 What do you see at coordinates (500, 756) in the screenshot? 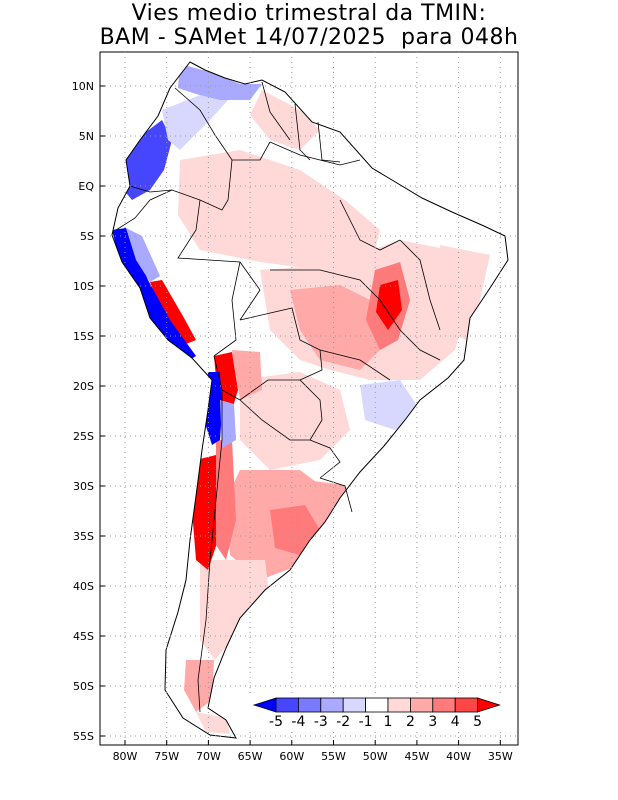
I see `lon-label-35W: 35W` at bounding box center [500, 756].